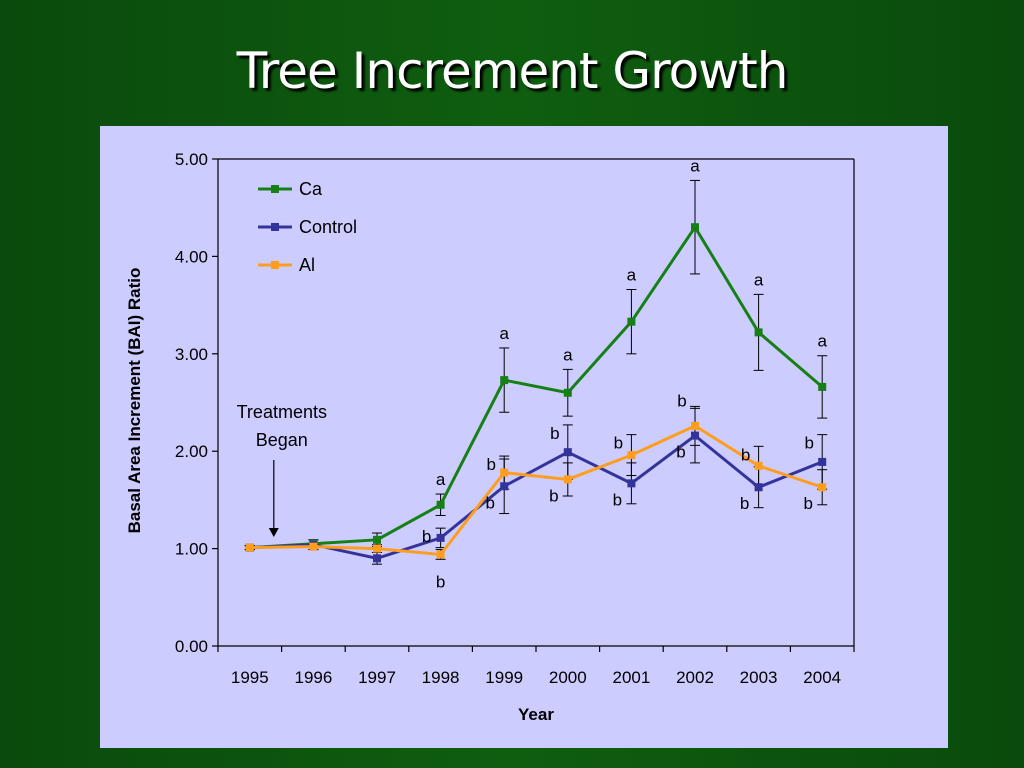  I want to click on legend-marker-al, so click(275, 265).